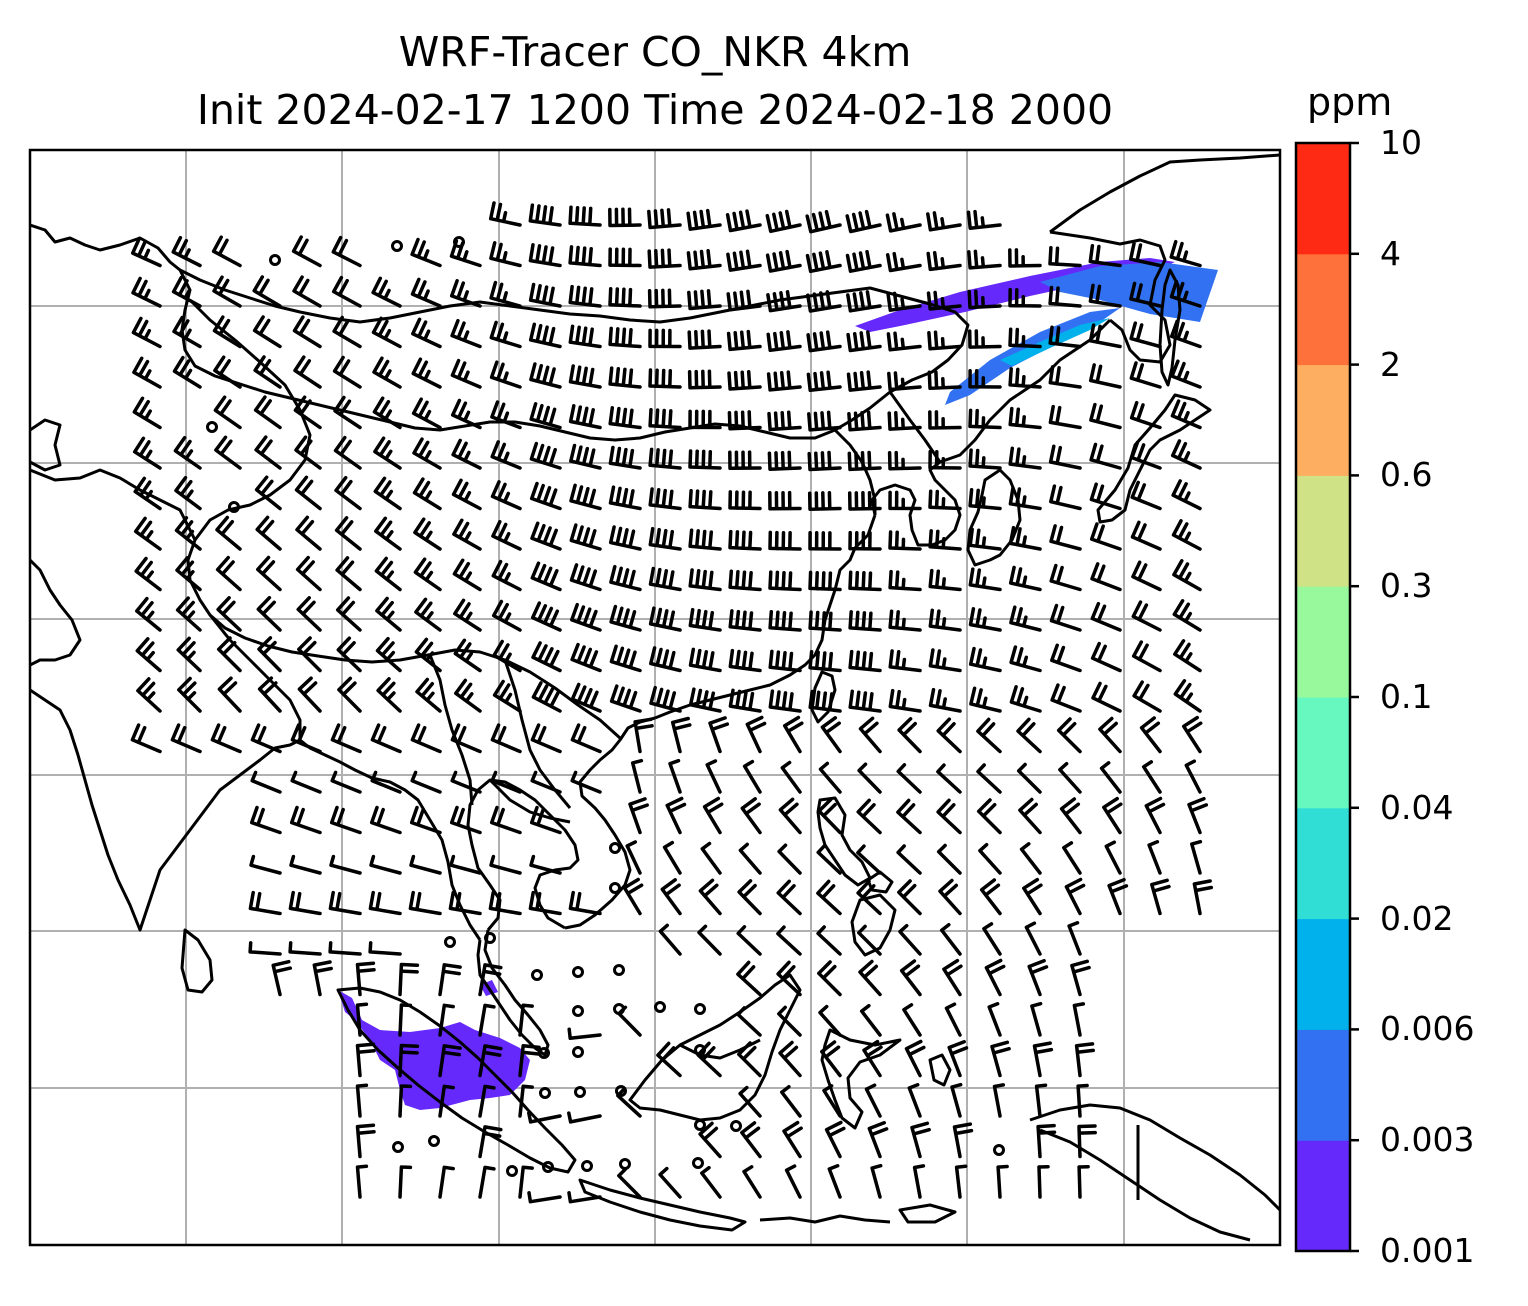  Describe the element at coordinates (1427, 1140) in the screenshot. I see `colorbar-tick-label: 0.003` at that location.